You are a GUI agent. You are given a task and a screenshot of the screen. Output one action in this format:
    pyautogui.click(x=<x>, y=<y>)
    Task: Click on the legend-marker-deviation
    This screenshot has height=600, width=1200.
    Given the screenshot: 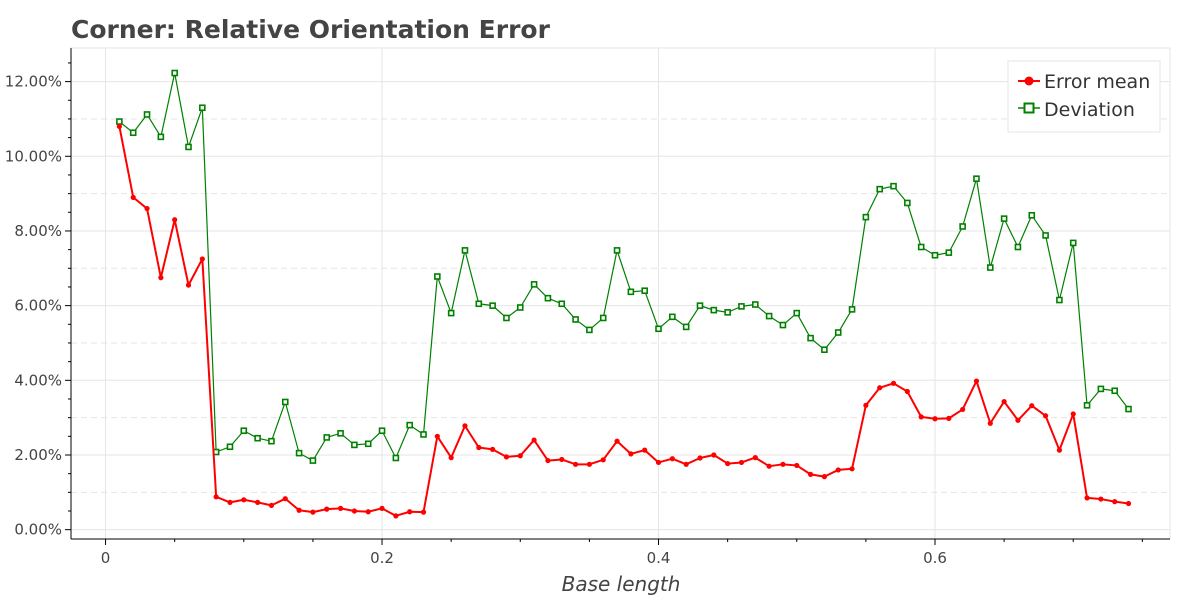 What is the action you would take?
    pyautogui.click(x=1029, y=108)
    